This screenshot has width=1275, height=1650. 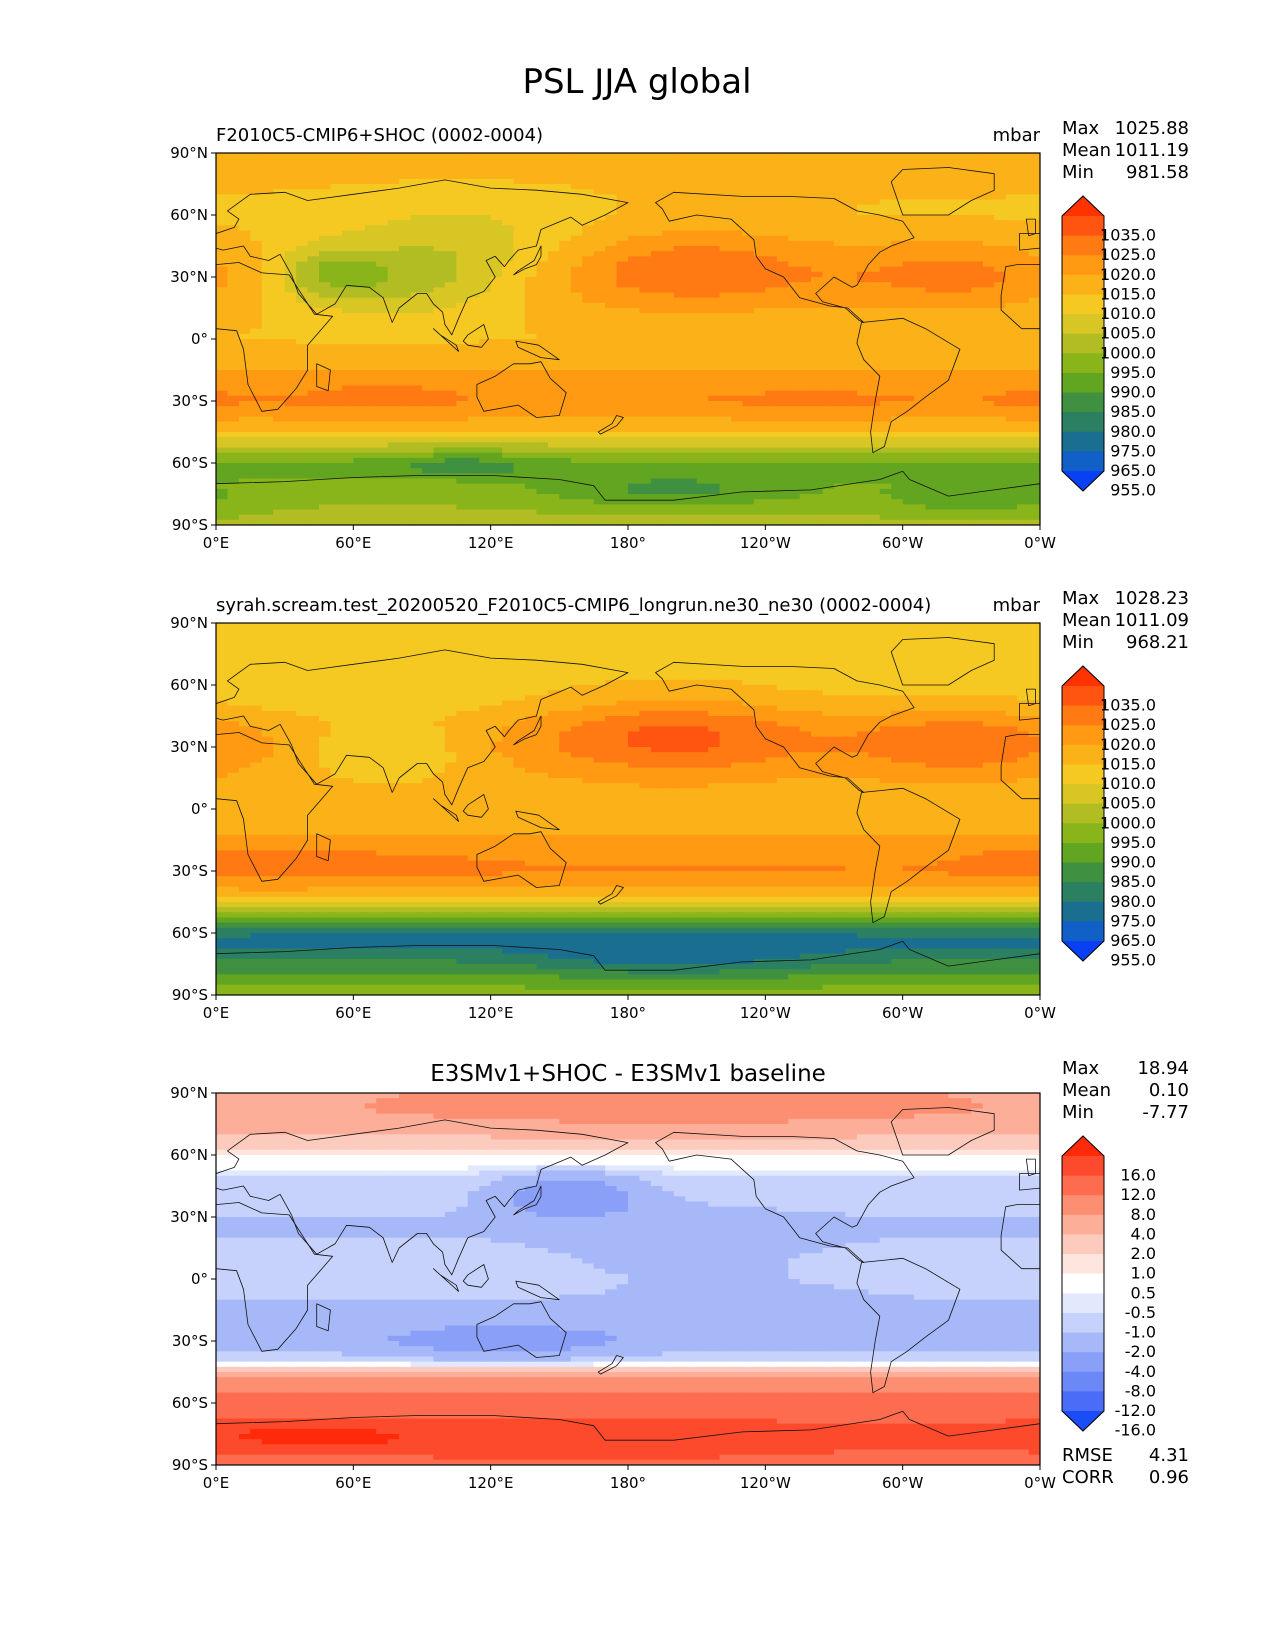 What do you see at coordinates (1152, 128) in the screenshot?
I see `stat-max-value: 1025.88` at bounding box center [1152, 128].